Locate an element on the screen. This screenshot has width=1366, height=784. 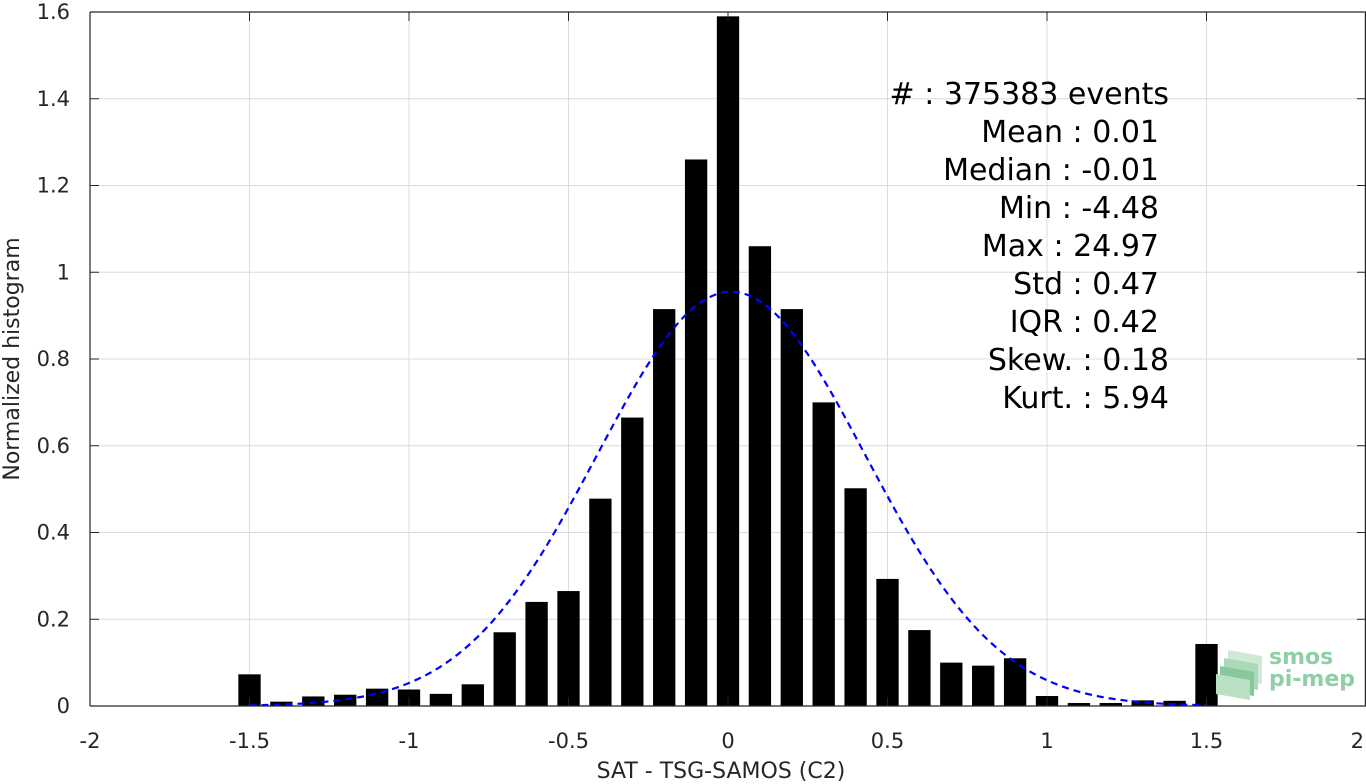
x-tick-label: 2 is located at coordinates (1357, 741).